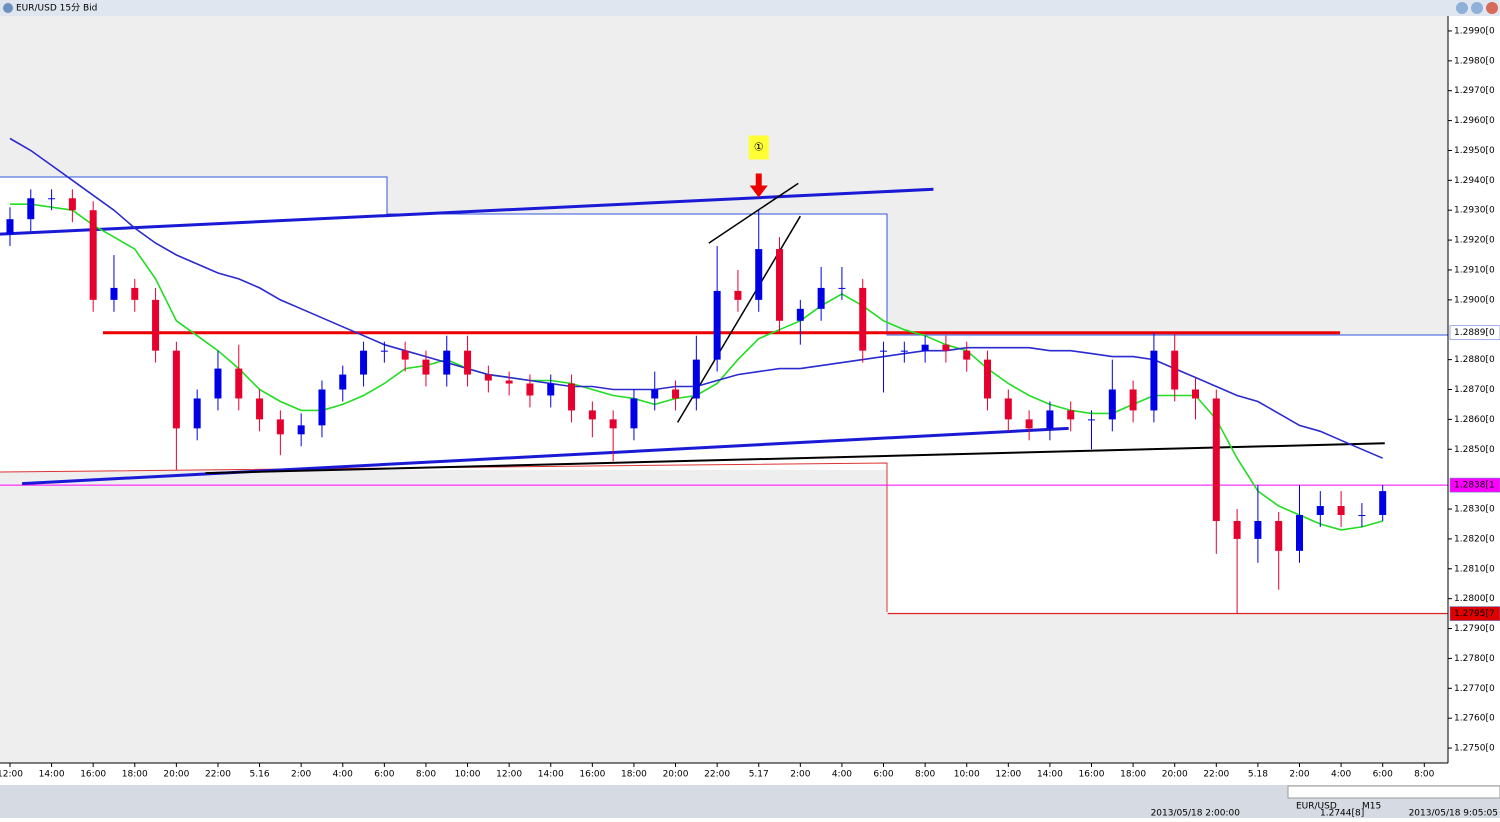  What do you see at coordinates (1050, 775) in the screenshot?
I see `x-tick-label: 14:00` at bounding box center [1050, 775].